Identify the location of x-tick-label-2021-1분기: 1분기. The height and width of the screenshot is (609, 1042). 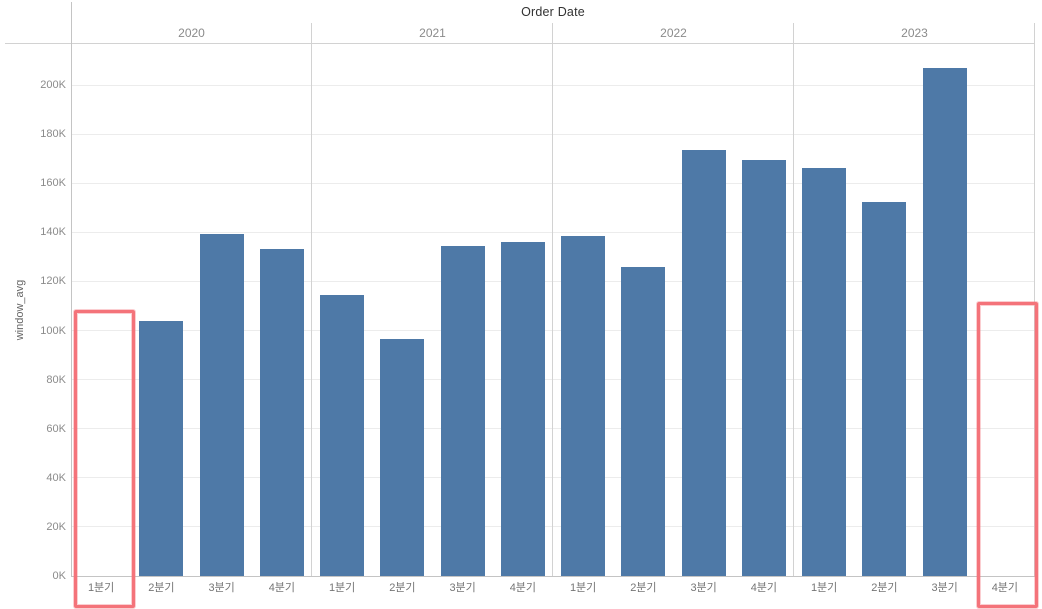
(342, 588).